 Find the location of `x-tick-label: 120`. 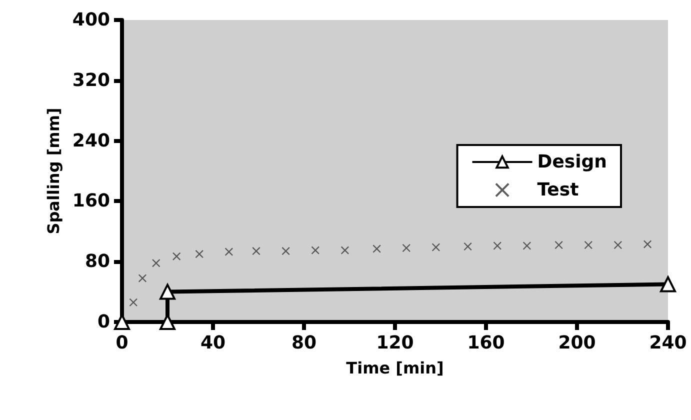

x-tick-label: 120 is located at coordinates (395, 343).